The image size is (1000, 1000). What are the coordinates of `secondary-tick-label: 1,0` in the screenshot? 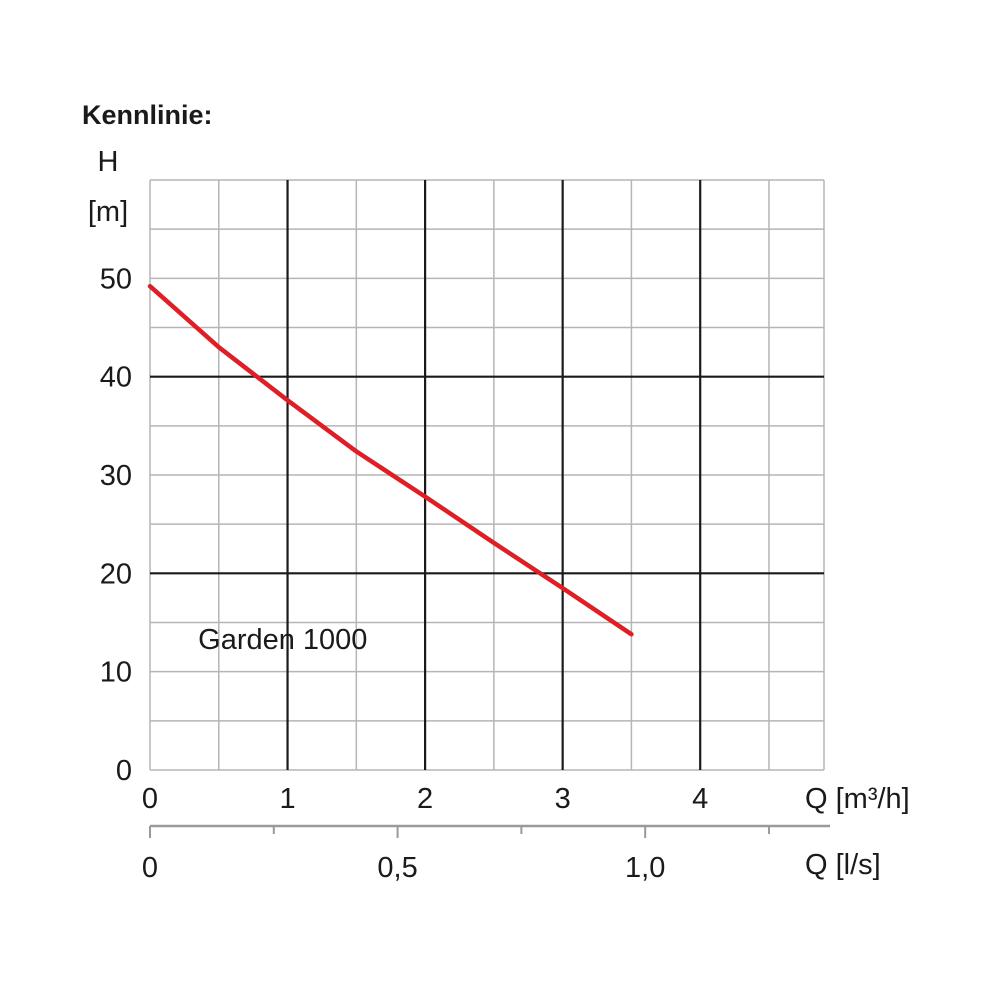 It's located at (645, 868).